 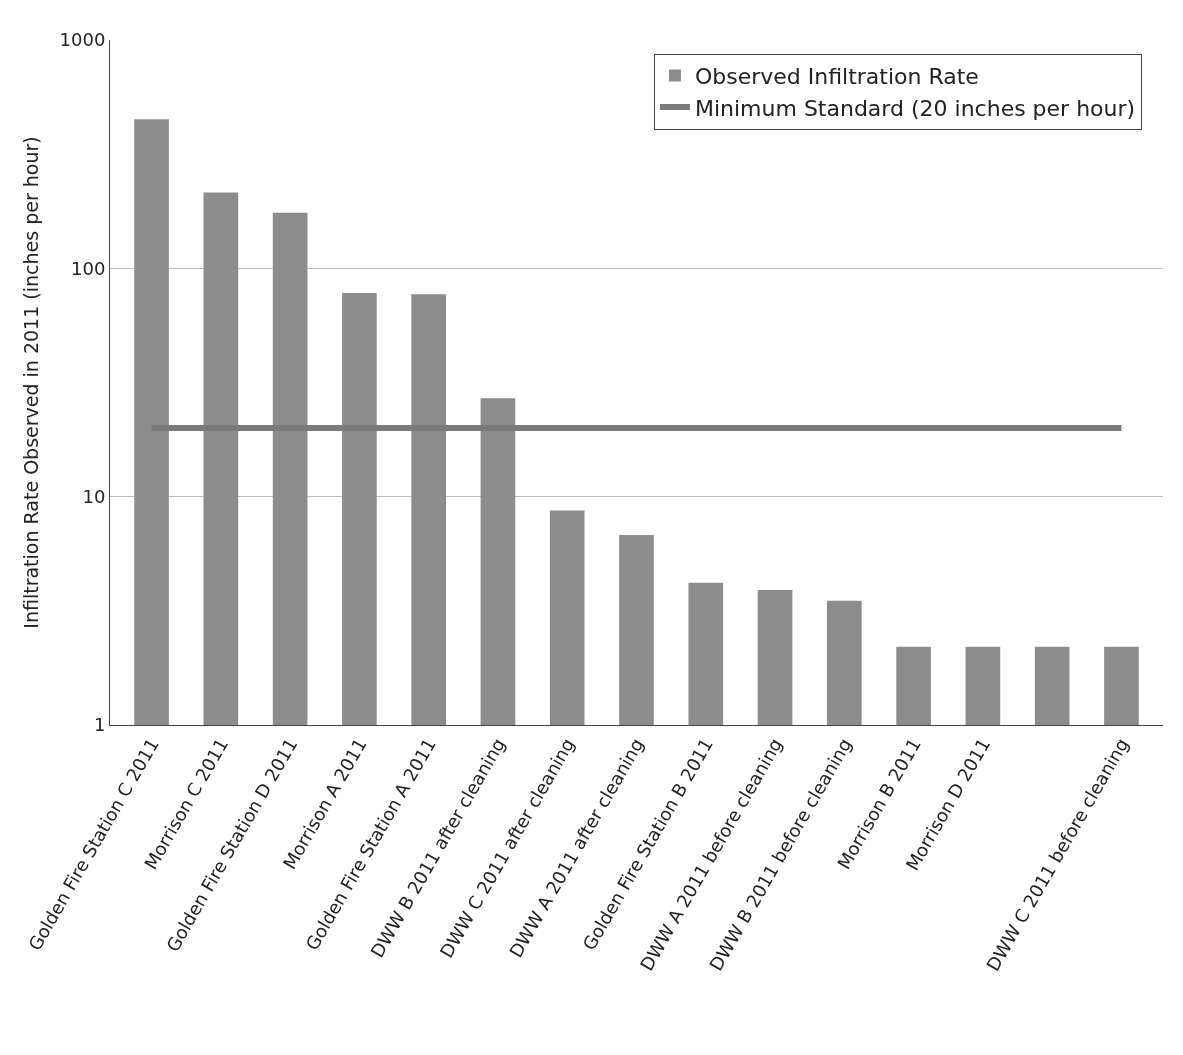 I want to click on y-axis-title: Infiltration Rate Observed in 2011 (inches per hour), so click(x=31, y=382).